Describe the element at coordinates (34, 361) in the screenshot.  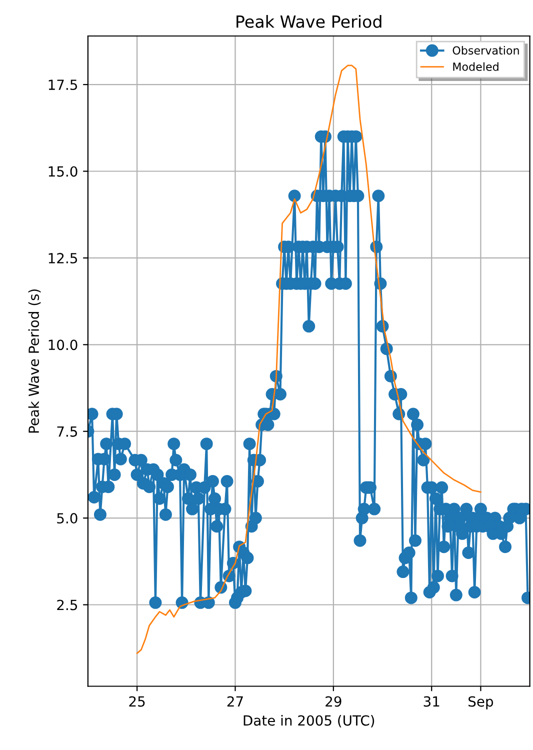
I see `y-axis-title: Peak Wave Period (s)` at that location.